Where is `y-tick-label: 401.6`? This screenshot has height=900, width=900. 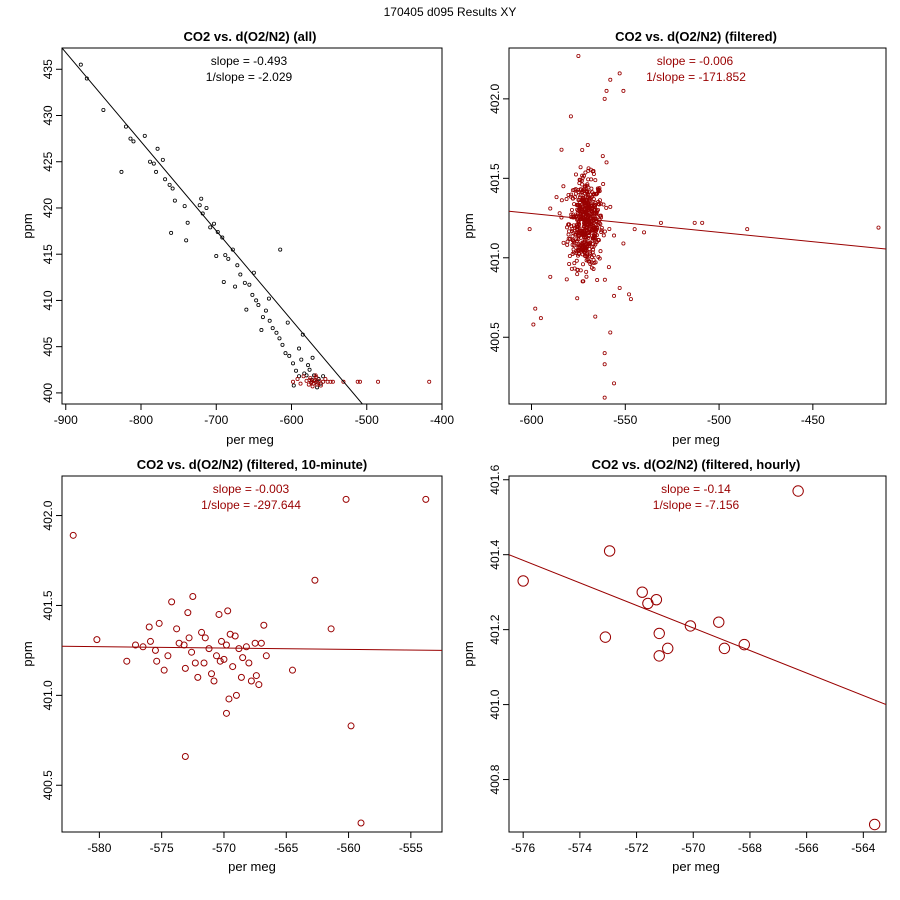 y-tick-label: 401.6 is located at coordinates (495, 479).